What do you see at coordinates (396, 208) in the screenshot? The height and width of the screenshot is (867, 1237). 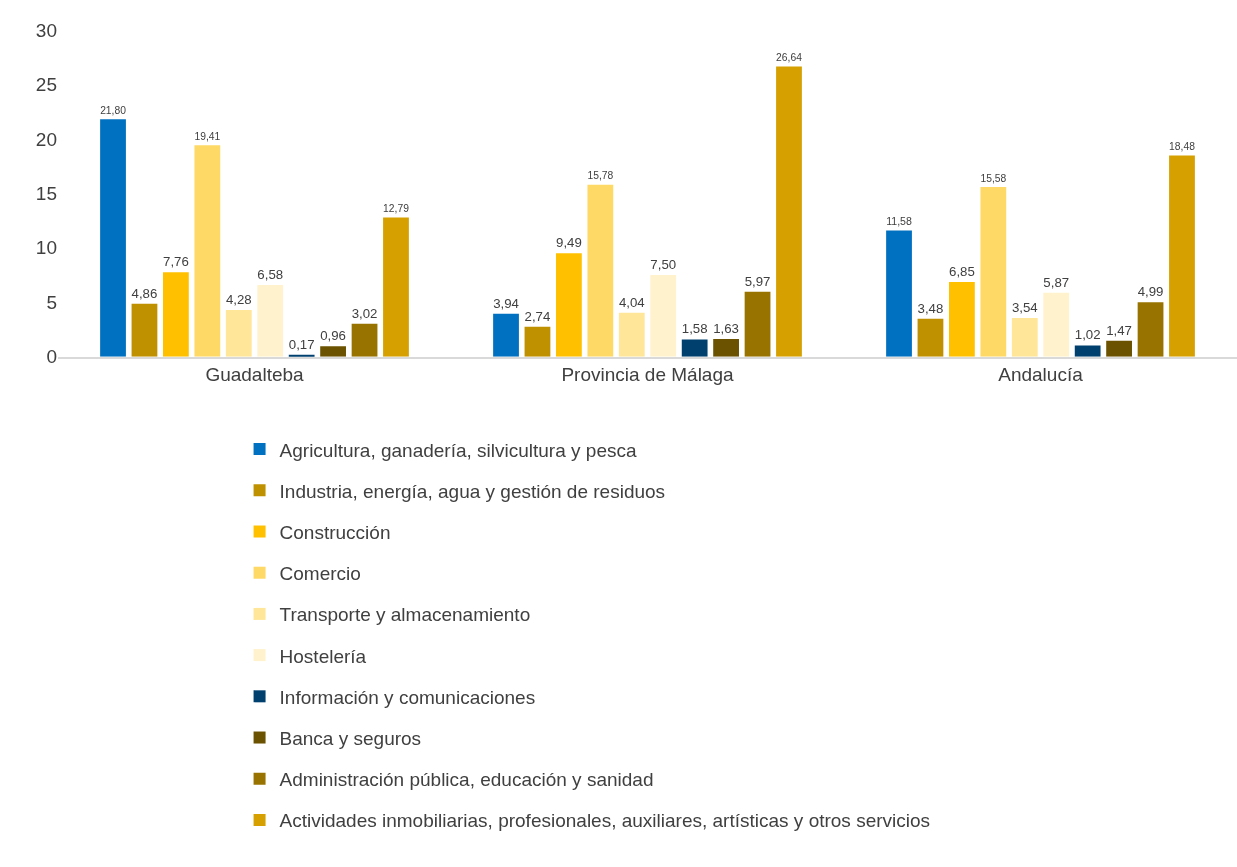 I see `data-label: 12,79` at bounding box center [396, 208].